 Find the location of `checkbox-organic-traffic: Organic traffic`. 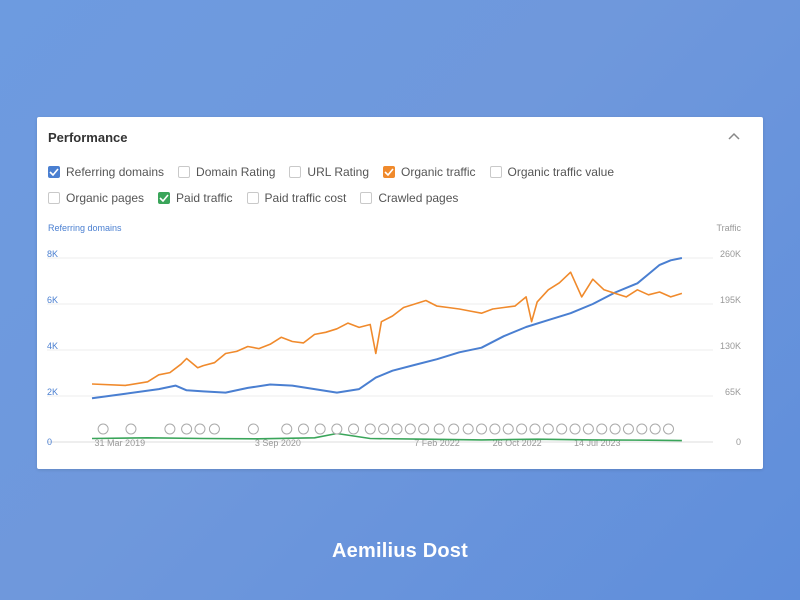

checkbox-organic-traffic: Organic traffic is located at coordinates (429, 172).